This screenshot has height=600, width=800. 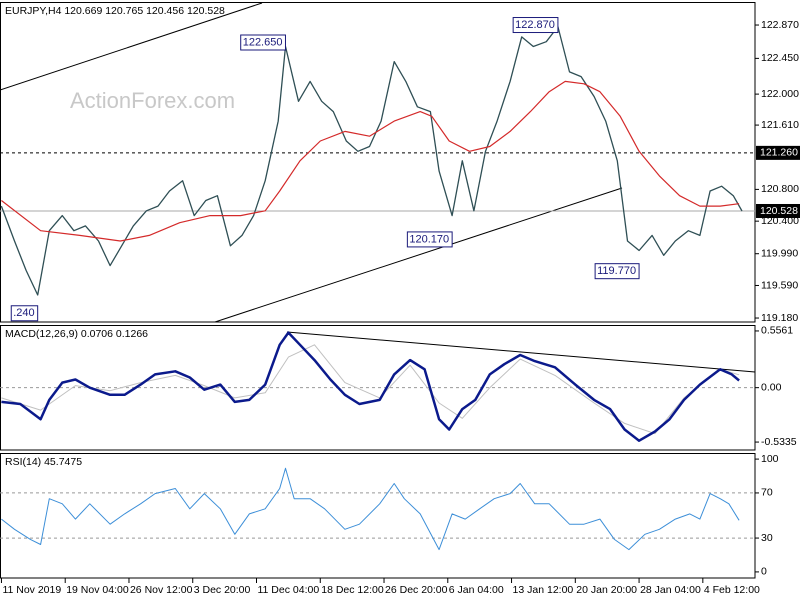 I want to click on y-tick-label: 121.610, so click(x=780, y=125).